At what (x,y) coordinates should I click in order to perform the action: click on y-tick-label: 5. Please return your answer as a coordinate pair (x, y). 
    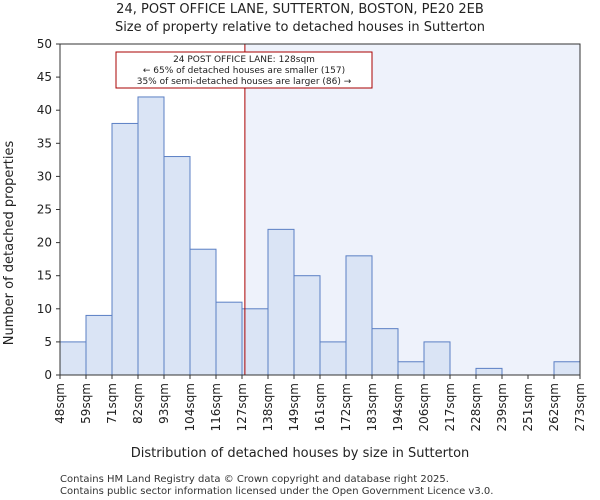
    Looking at the image, I should click on (48, 342).